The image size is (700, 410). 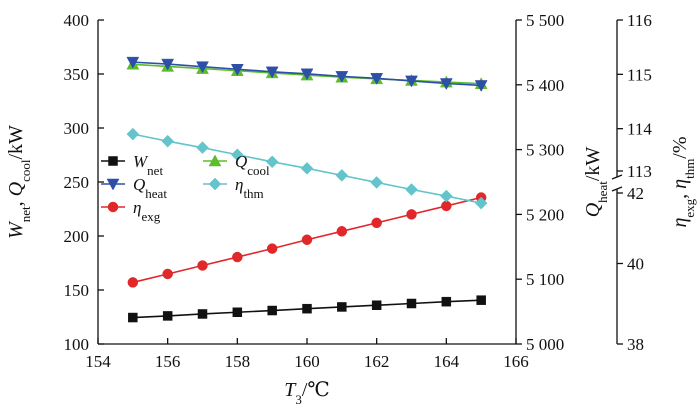 I want to click on y-right2-tick-label: 38, so click(x=635, y=344).